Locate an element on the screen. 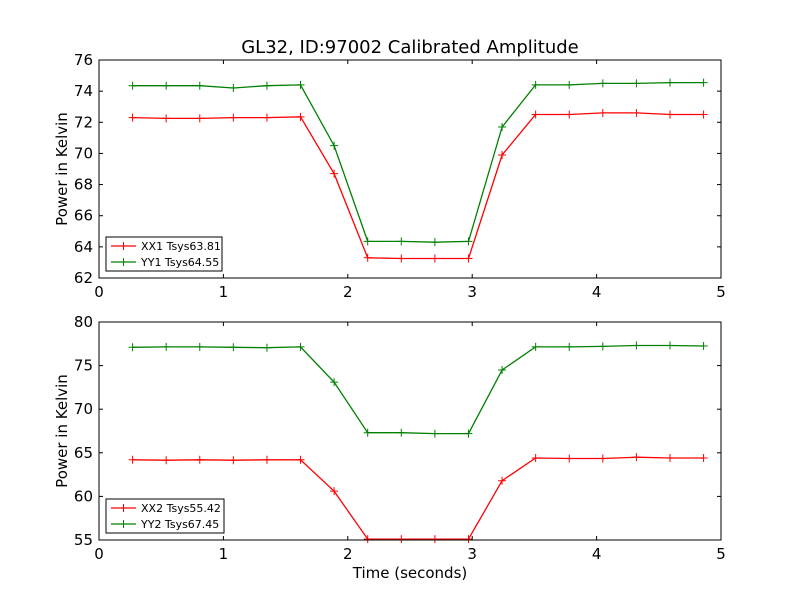 The height and width of the screenshot is (600, 800). x-axis-label: Time (seconds) is located at coordinates (410, 573).